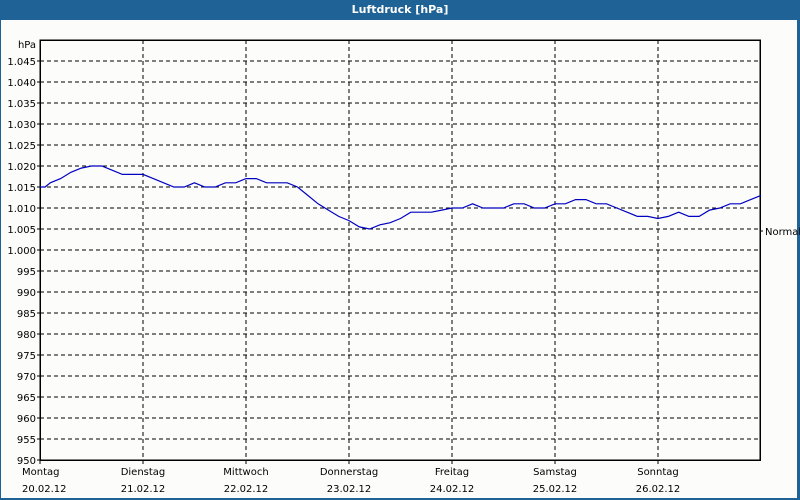 The width and height of the screenshot is (800, 500). Describe the element at coordinates (26, 272) in the screenshot. I see `y-tick-label: 995` at that location.